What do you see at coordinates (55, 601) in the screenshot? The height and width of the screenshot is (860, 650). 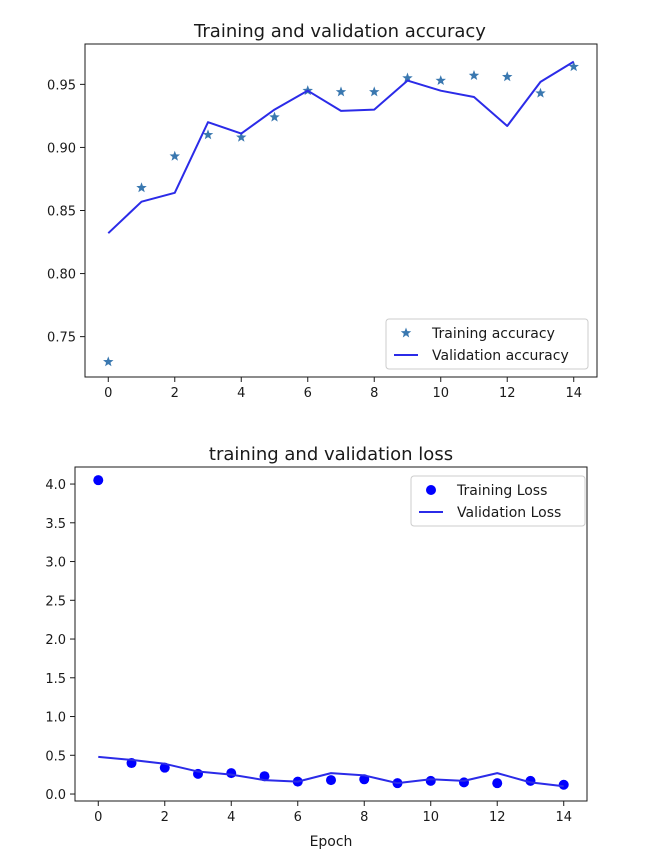 I see `y-tick-label: 2.5` at bounding box center [55, 601].